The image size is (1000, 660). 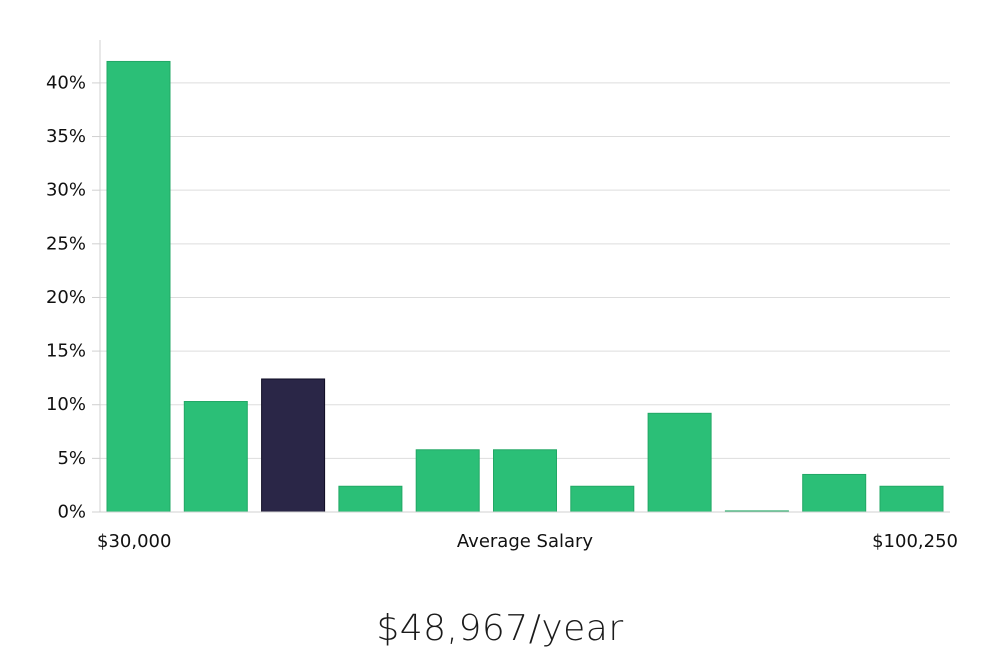 What do you see at coordinates (293, 445) in the screenshot?
I see `histogram-bar-highlighted` at bounding box center [293, 445].